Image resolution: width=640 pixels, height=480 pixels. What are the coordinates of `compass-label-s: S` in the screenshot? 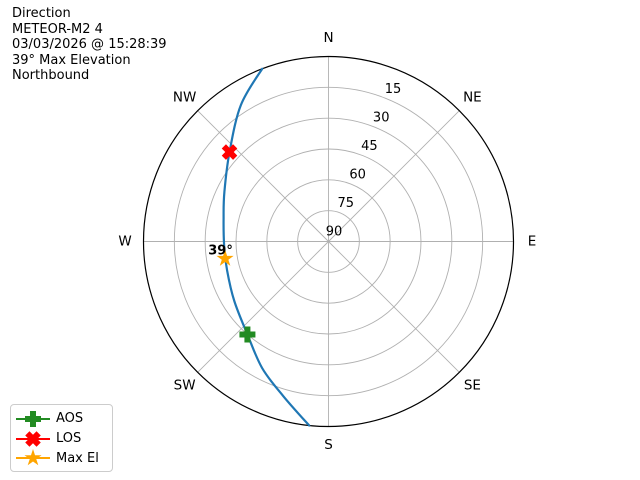 It's located at (328, 445).